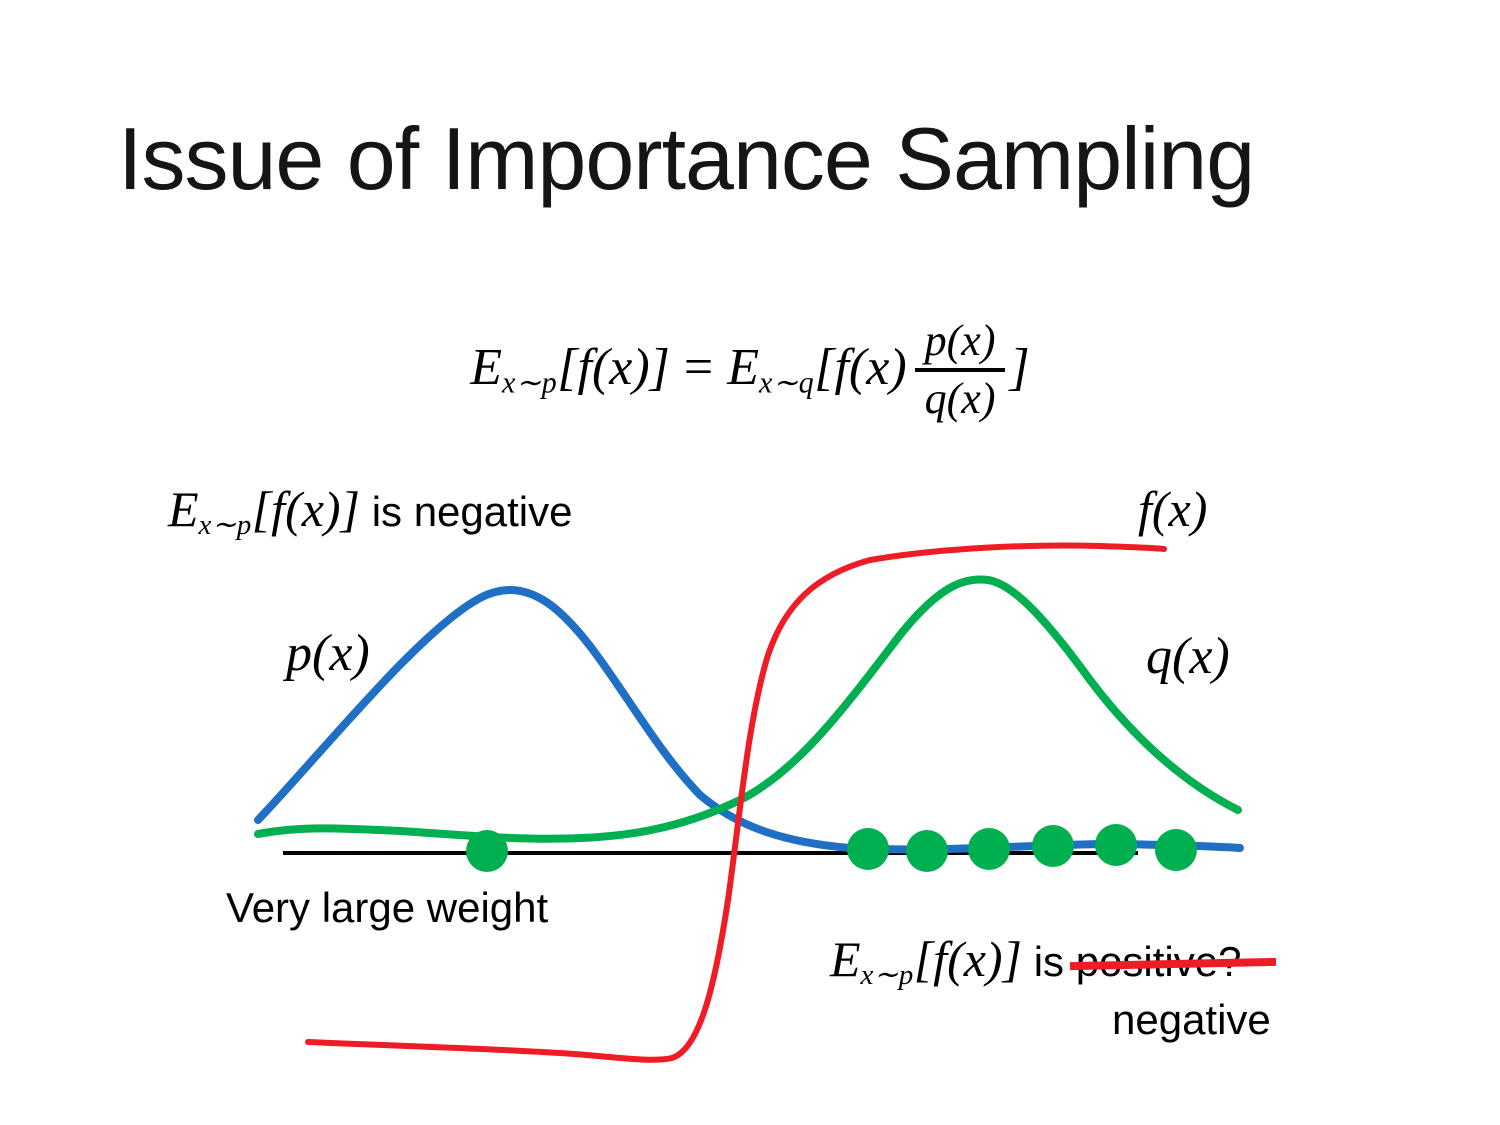 This screenshot has width=1500, height=1125. What do you see at coordinates (1173, 509) in the screenshot?
I see `f-curve-label: f(x)` at bounding box center [1173, 509].